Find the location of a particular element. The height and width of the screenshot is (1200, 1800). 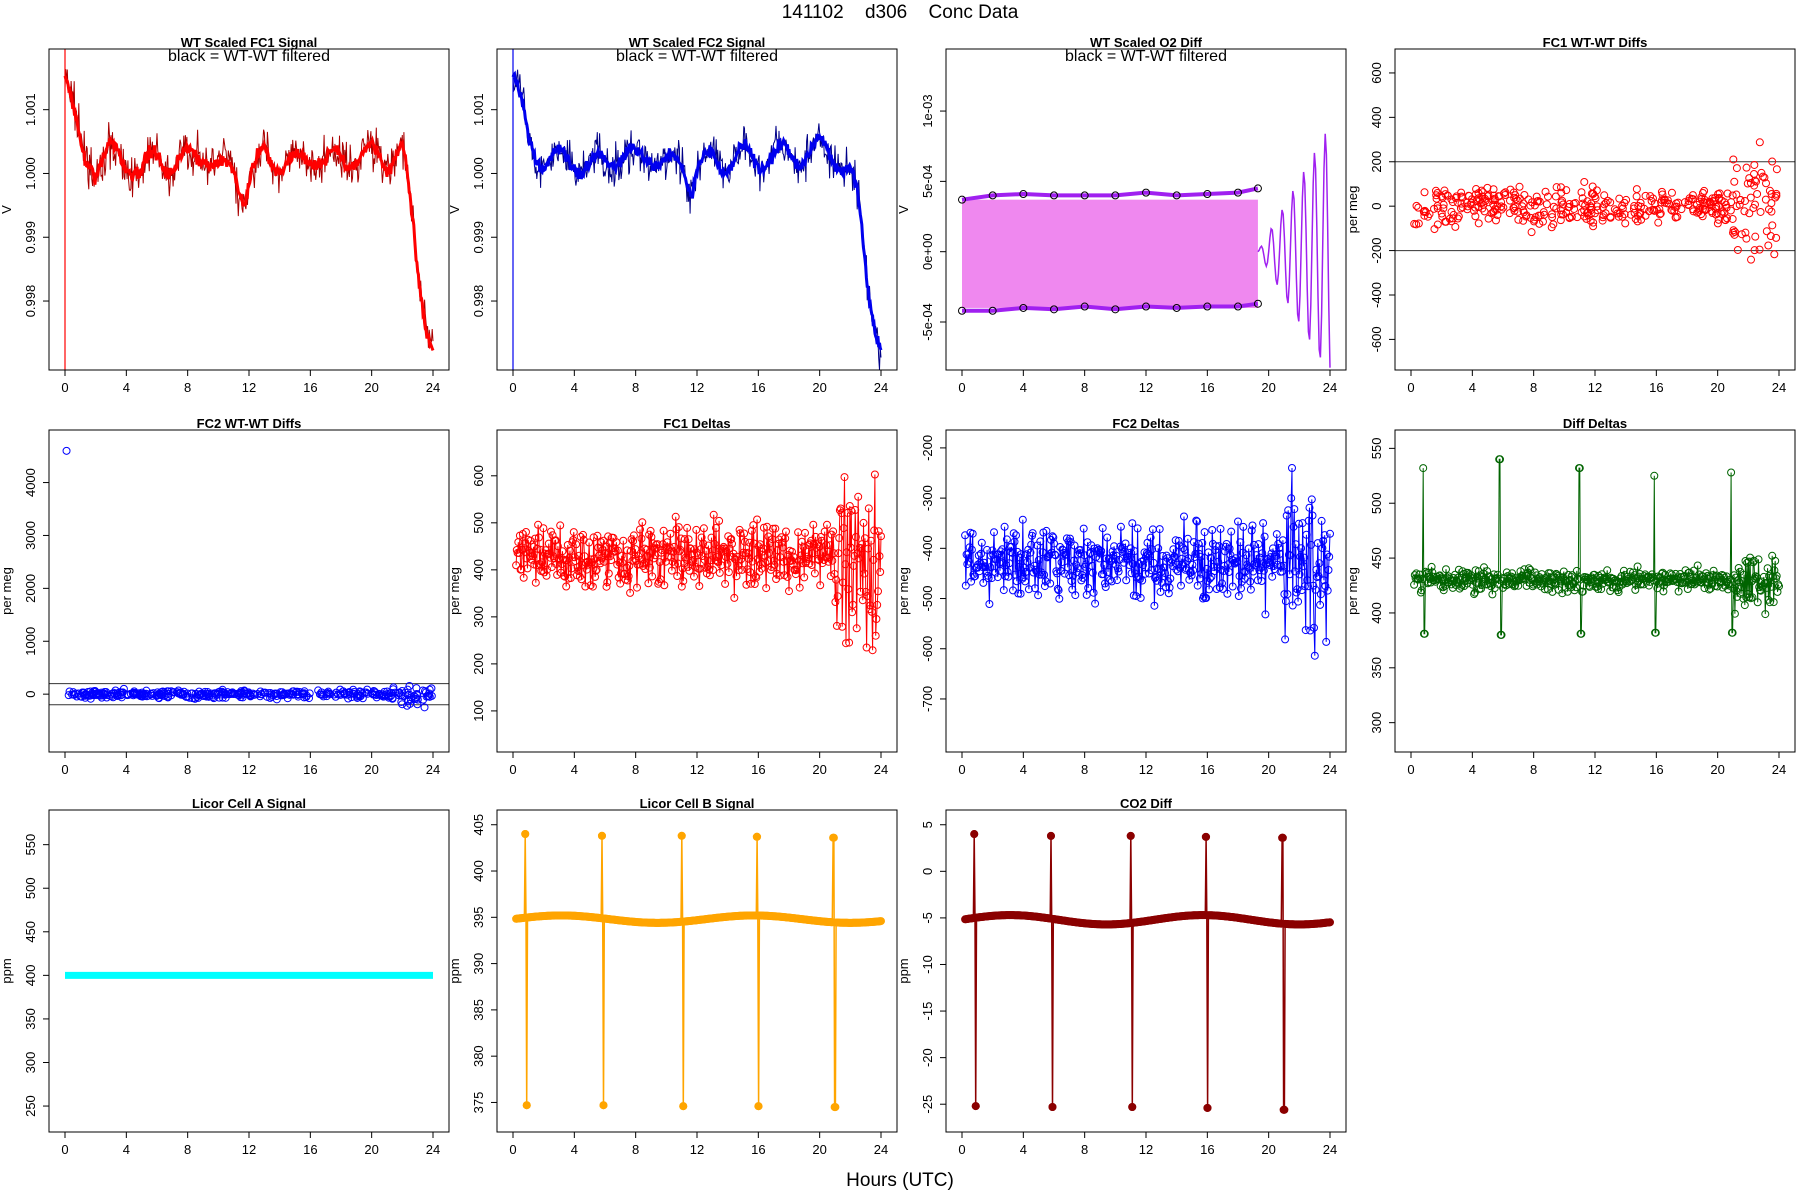

x-tick-label: 12 is located at coordinates (249, 769).